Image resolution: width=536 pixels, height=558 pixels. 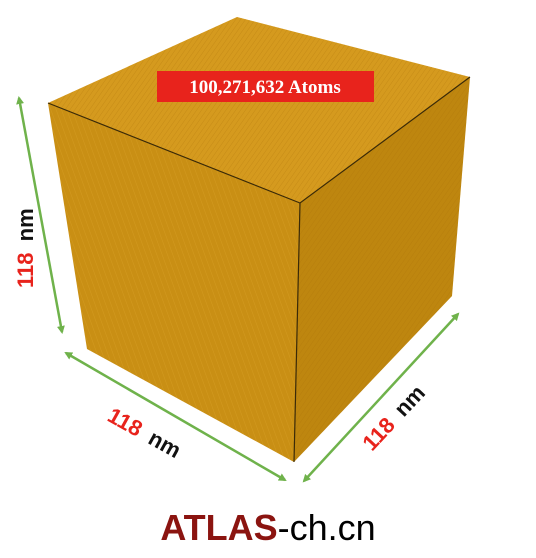 I want to click on width-arrow, so click(x=175, y=416).